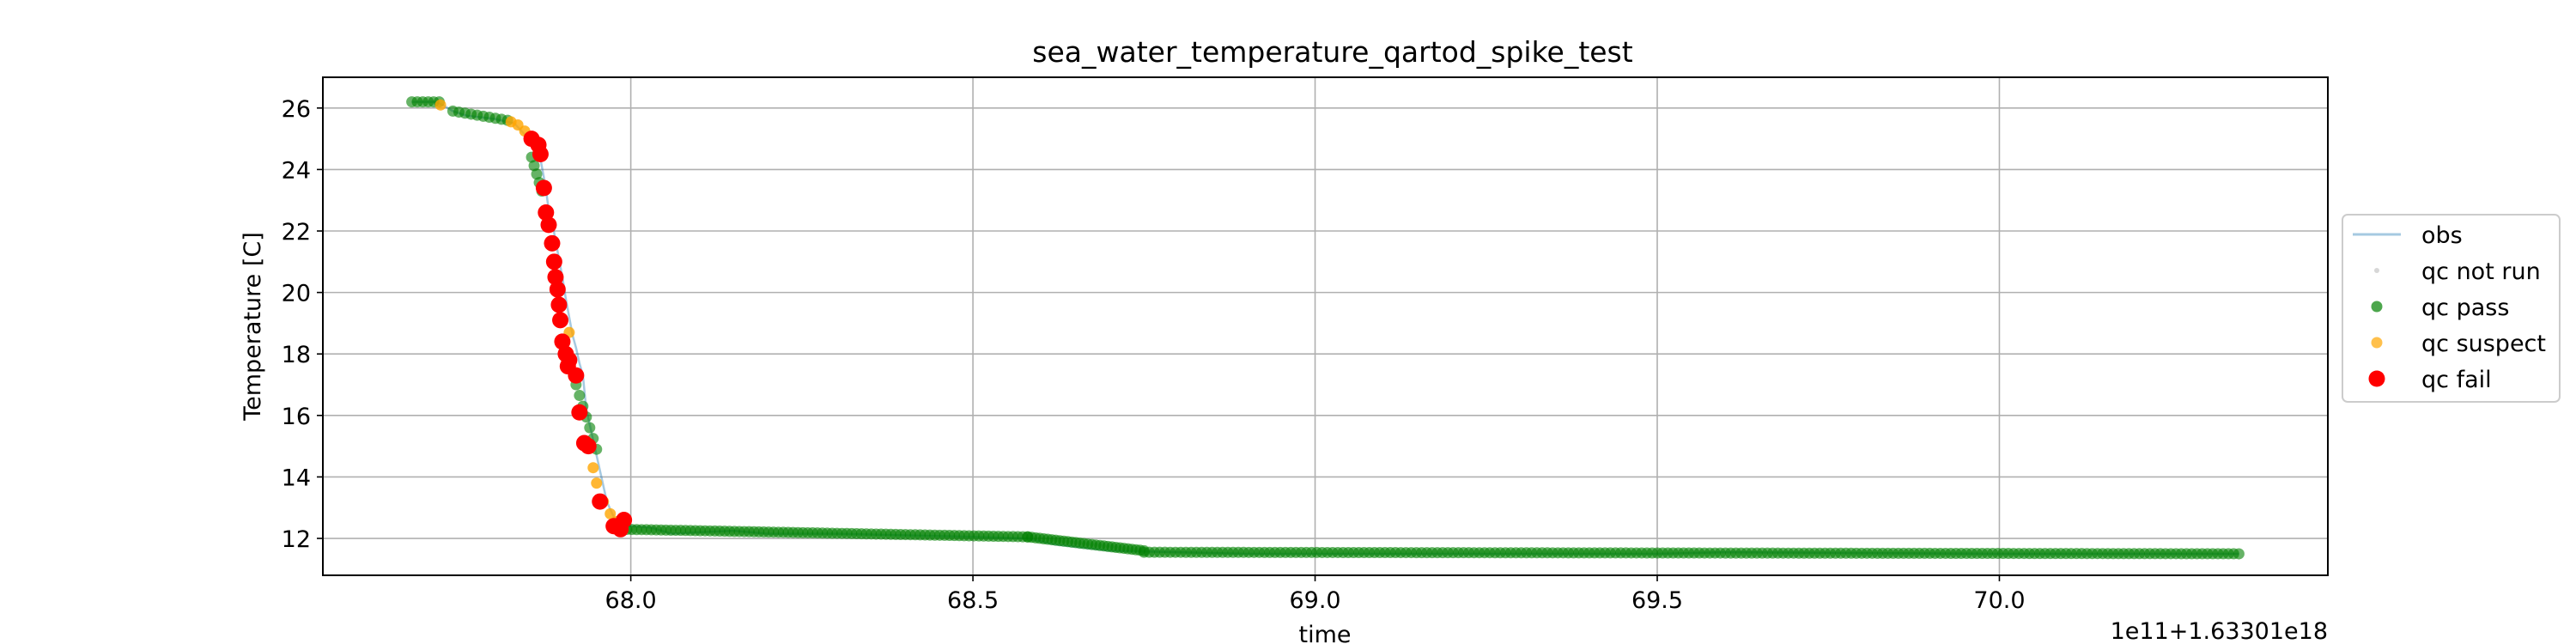  I want to click on legend-label: qc not run, so click(2481, 271).